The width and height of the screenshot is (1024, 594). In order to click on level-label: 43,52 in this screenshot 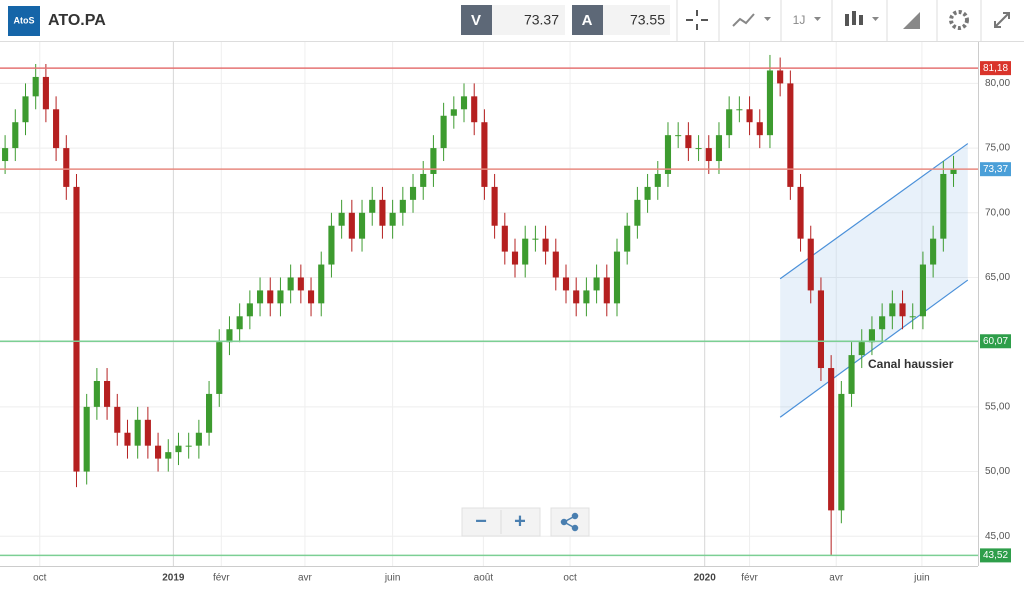, I will do `click(995, 555)`.